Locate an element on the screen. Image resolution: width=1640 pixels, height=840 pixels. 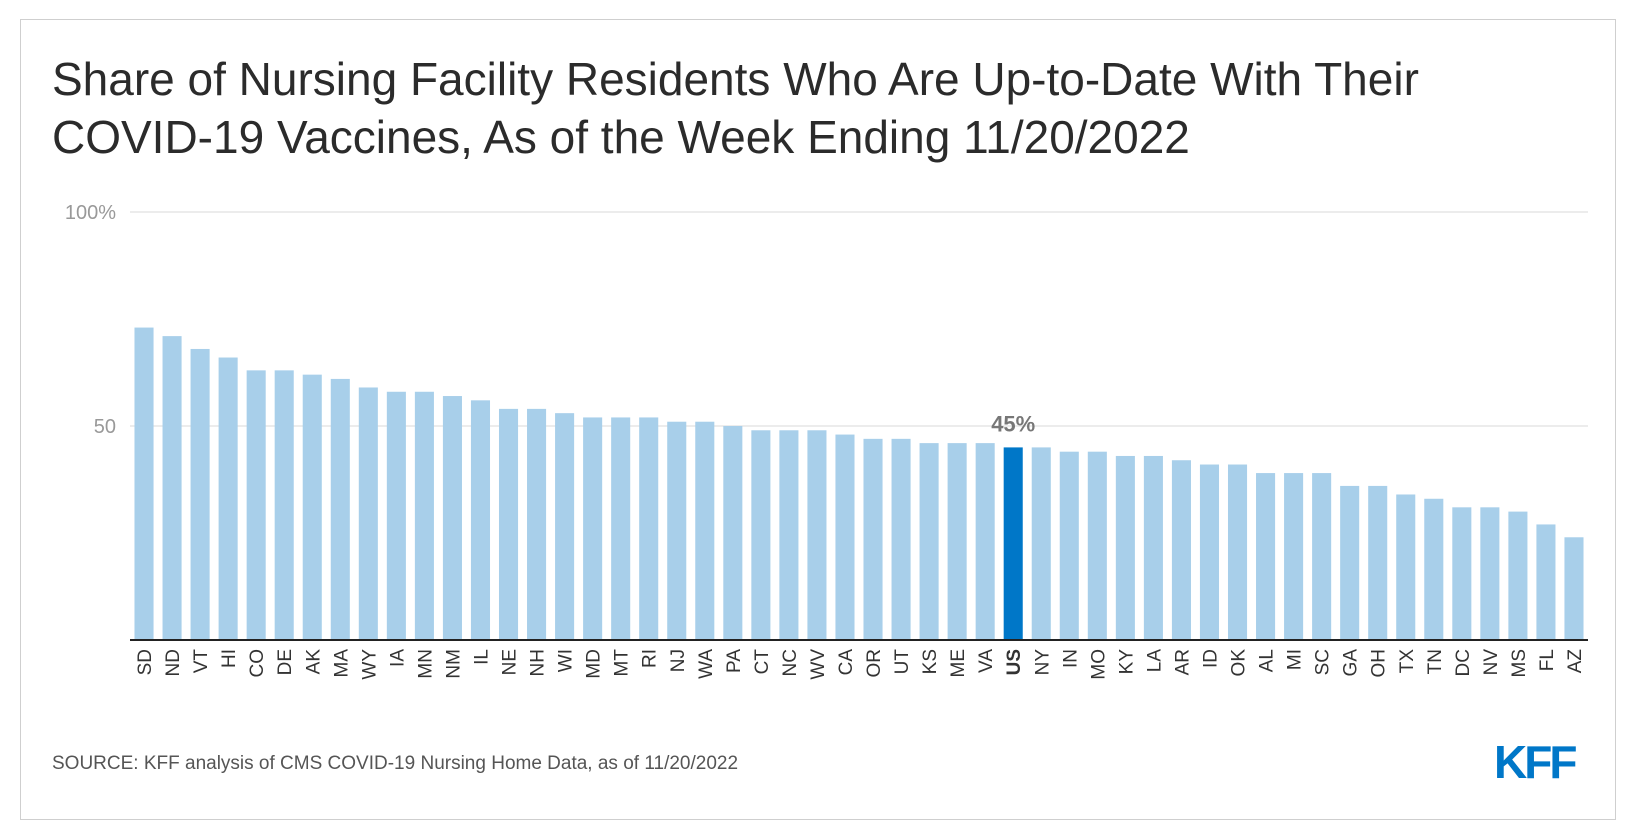
x-tick-label: ME is located at coordinates (958, 663).